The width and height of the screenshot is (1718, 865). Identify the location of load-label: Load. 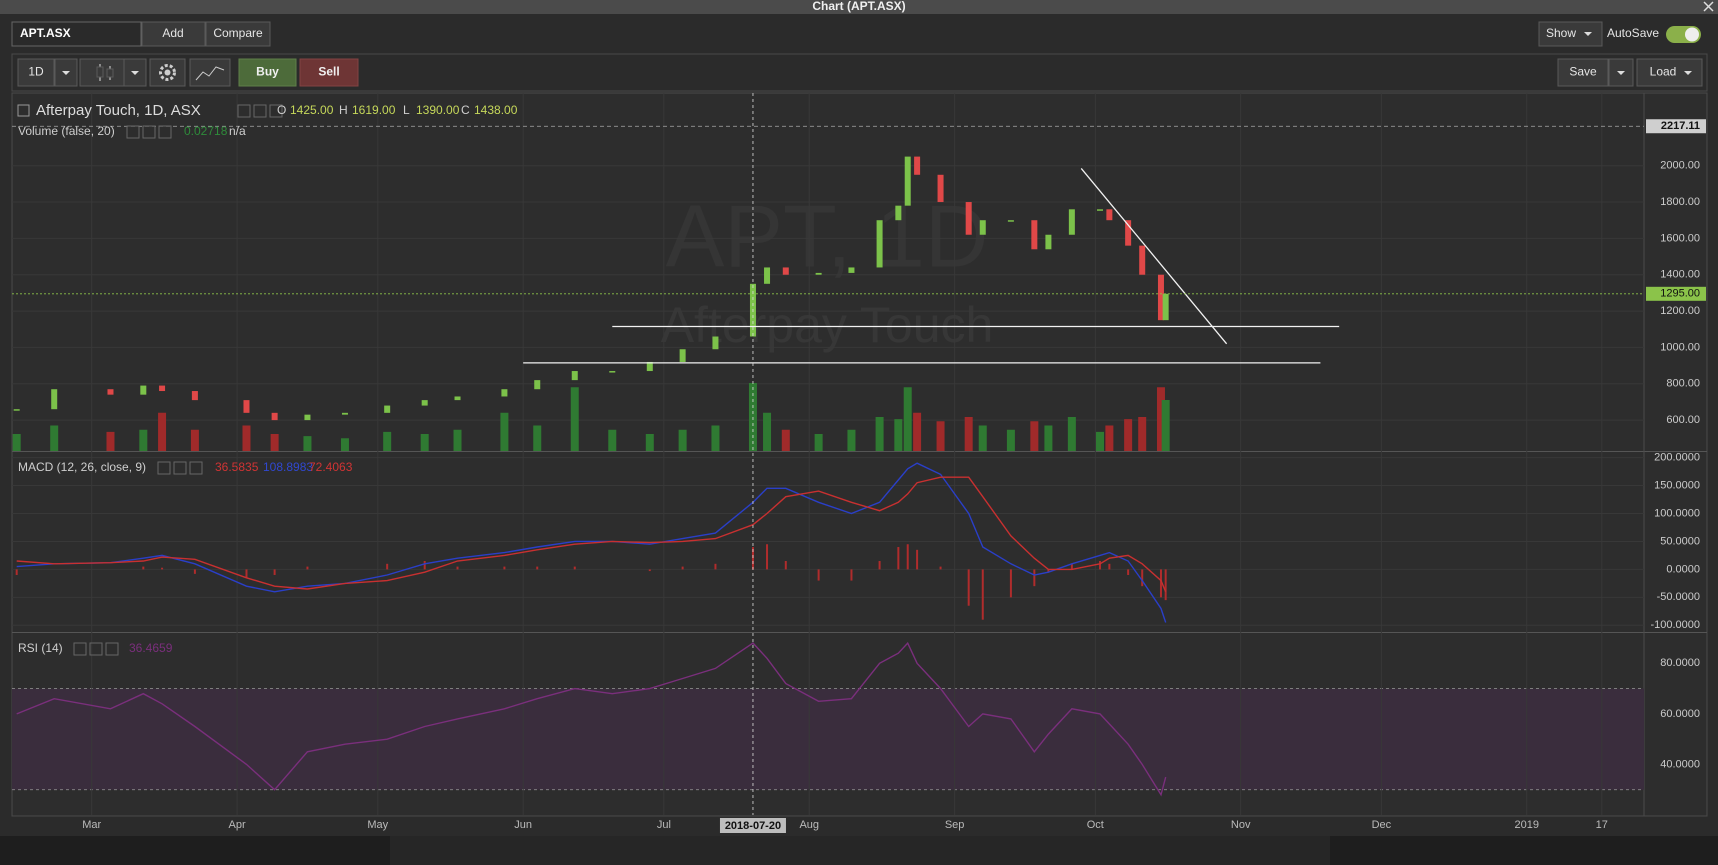
(1663, 72).